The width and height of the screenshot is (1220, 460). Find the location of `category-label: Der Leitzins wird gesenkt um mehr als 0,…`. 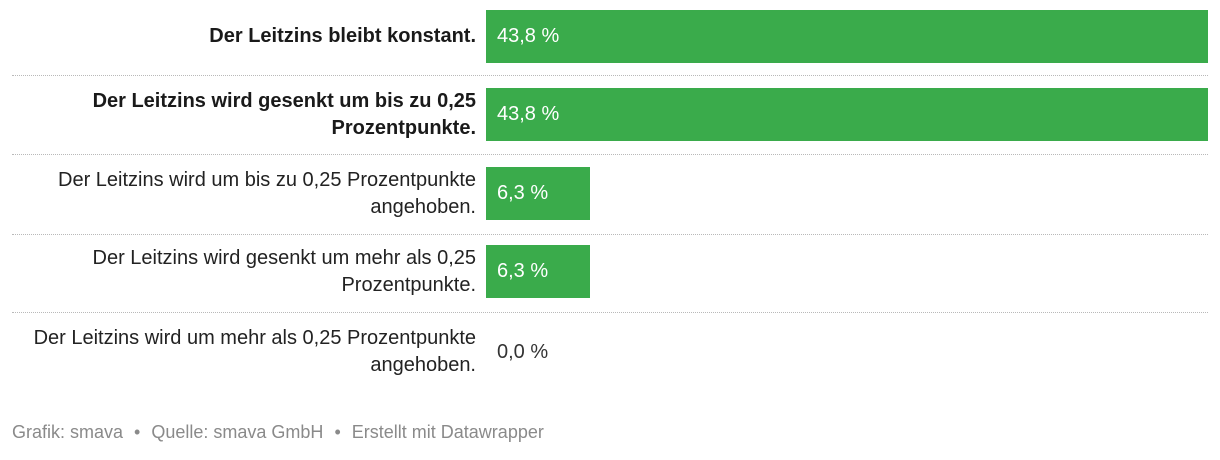

category-label: Der Leitzins wird gesenkt um mehr als 0,… is located at coordinates (284, 271).